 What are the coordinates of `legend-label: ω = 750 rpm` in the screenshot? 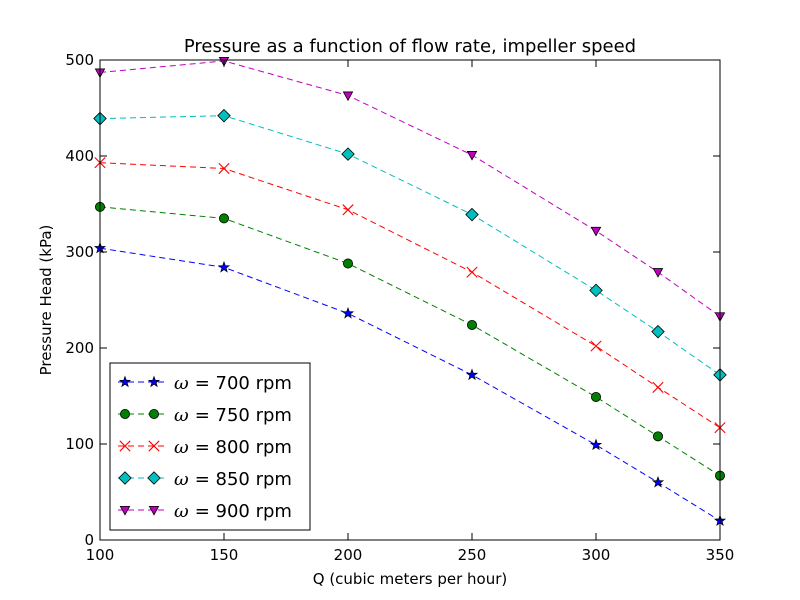 It's located at (233, 415).